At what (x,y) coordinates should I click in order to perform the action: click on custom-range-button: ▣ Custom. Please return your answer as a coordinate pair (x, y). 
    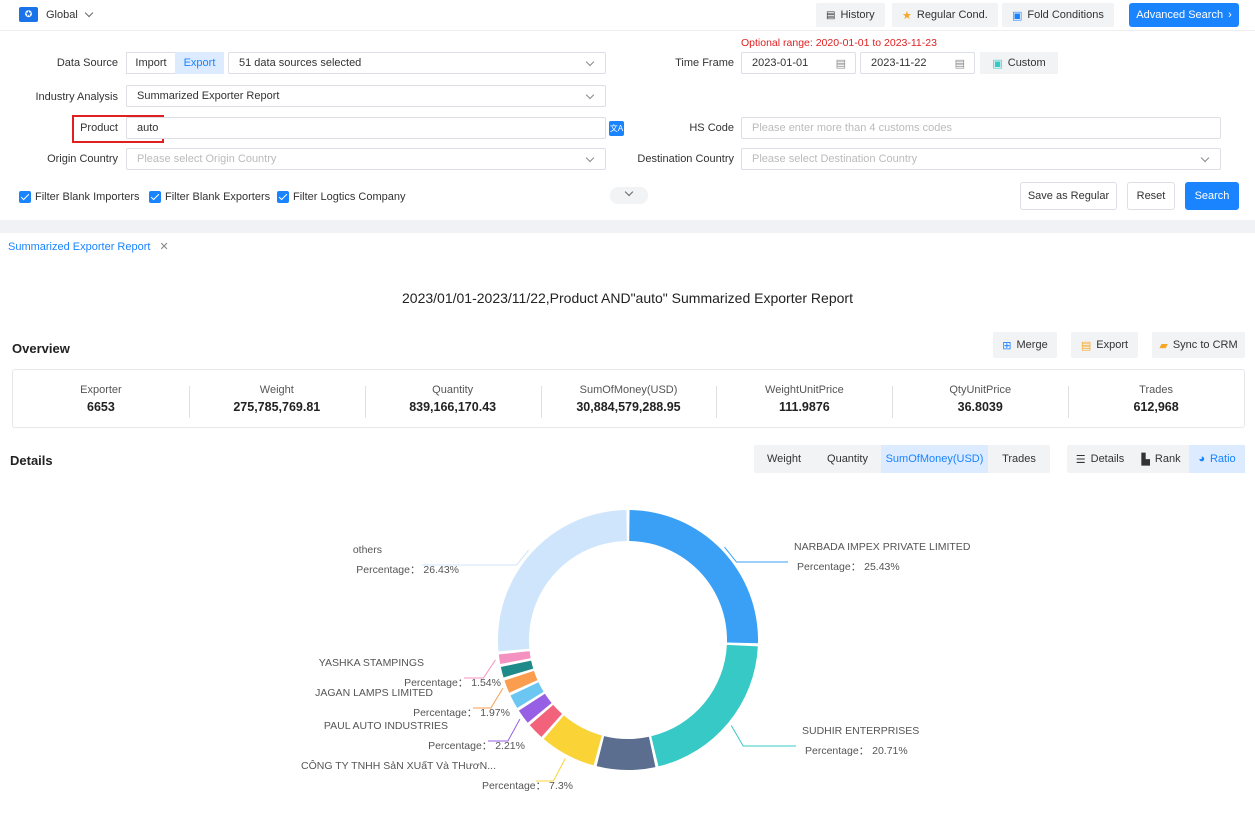
    Looking at the image, I should click on (1019, 63).